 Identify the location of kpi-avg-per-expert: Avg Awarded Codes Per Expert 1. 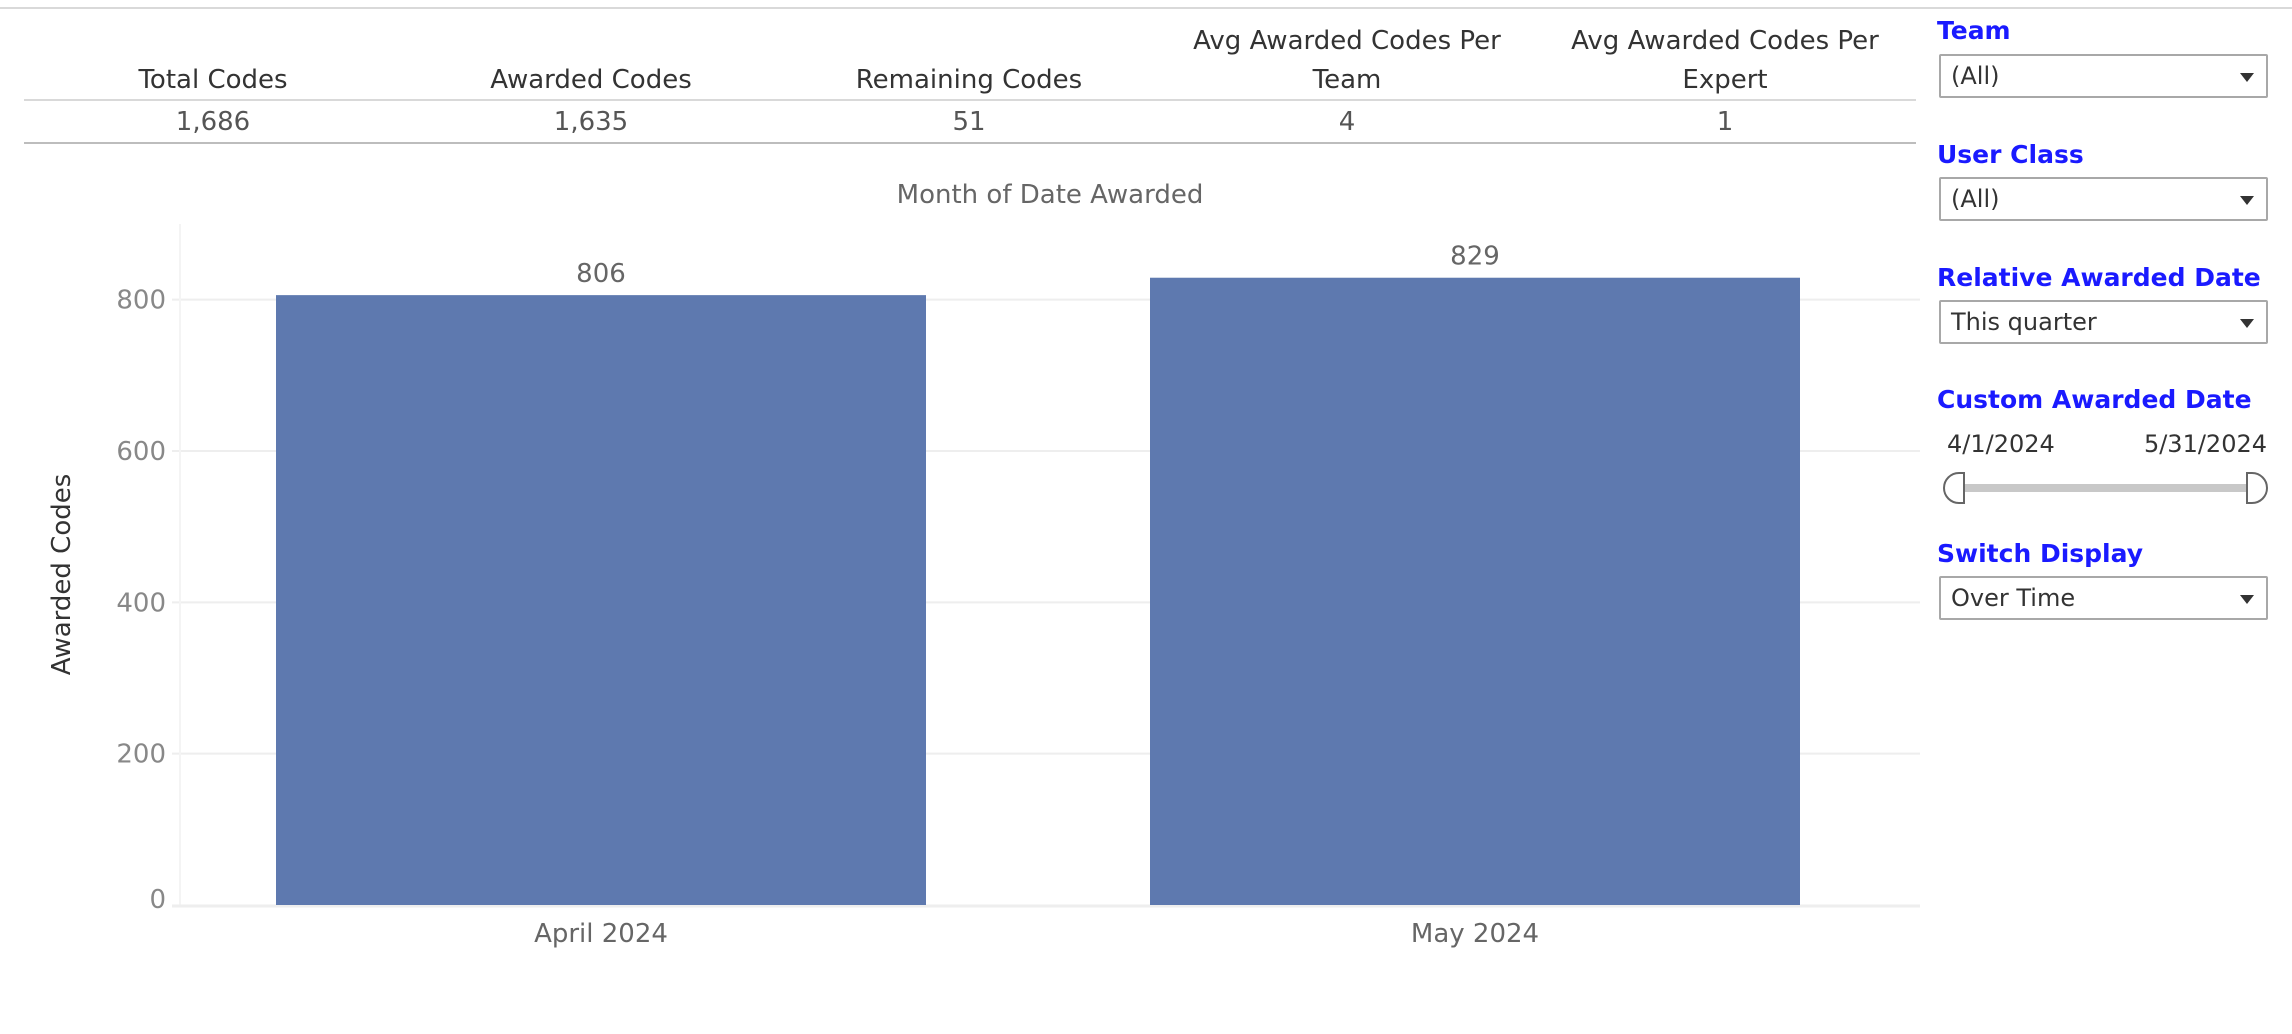
(1725, 81).